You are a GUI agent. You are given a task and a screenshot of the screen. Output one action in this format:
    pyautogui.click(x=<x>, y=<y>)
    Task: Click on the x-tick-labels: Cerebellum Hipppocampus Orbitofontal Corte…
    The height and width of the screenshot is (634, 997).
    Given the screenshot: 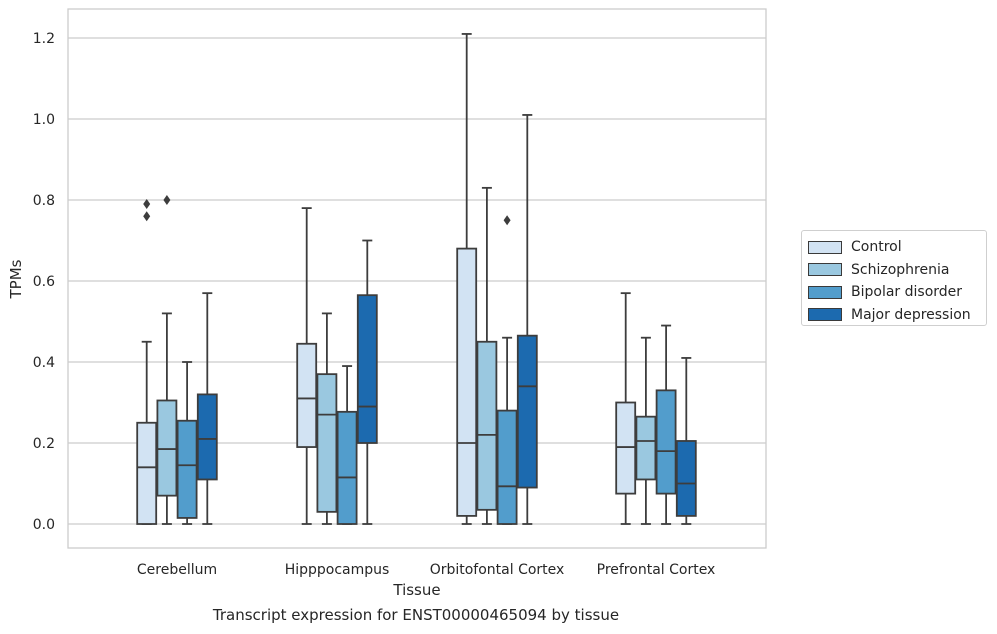 What is the action you would take?
    pyautogui.click(x=426, y=570)
    